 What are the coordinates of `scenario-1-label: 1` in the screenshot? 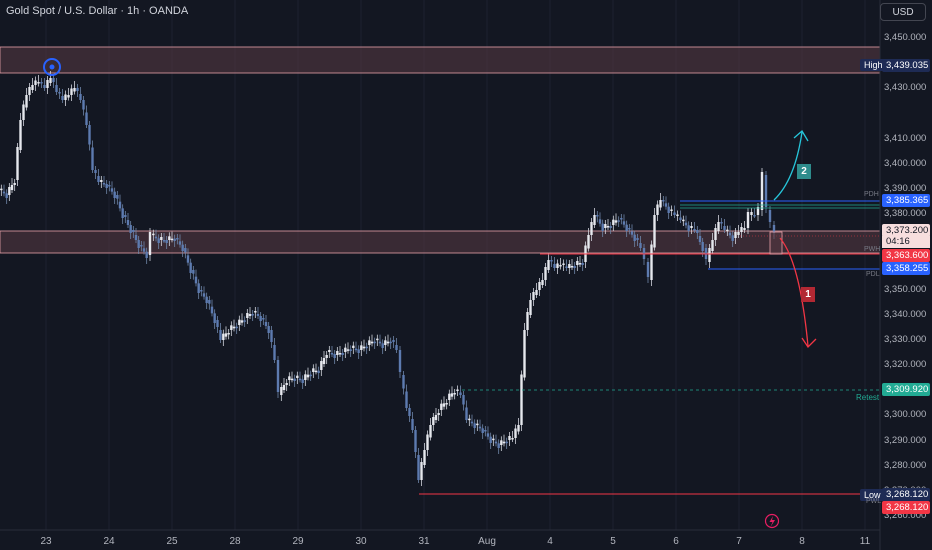 It's located at (808, 294).